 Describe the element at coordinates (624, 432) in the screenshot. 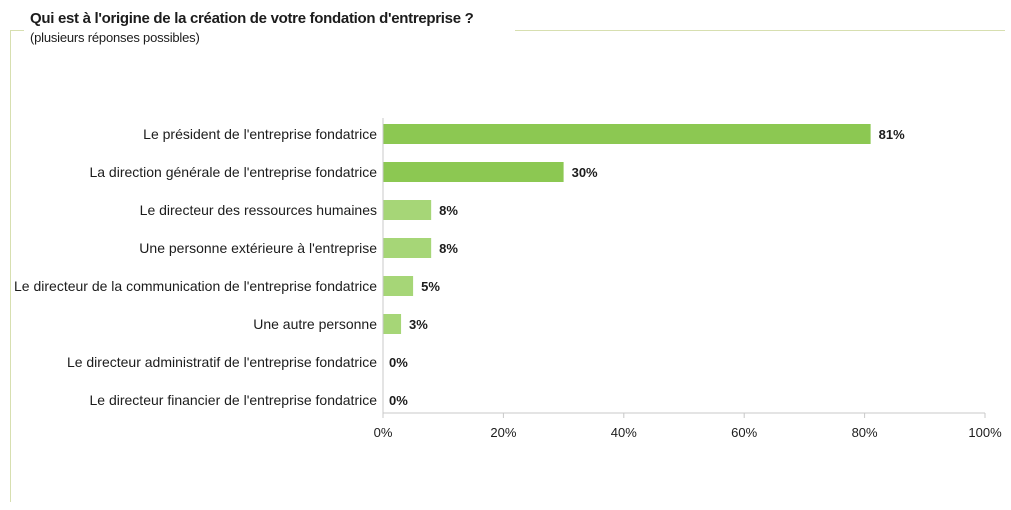

I see `x-tick-label: 40%` at that location.